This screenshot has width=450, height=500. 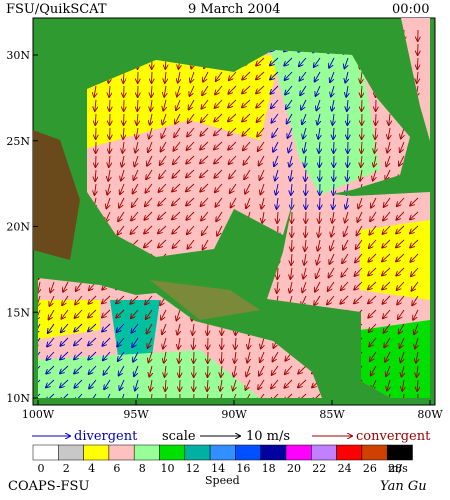 What do you see at coordinates (325, 122) in the screenshot?
I see `speed-region` at bounding box center [325, 122].